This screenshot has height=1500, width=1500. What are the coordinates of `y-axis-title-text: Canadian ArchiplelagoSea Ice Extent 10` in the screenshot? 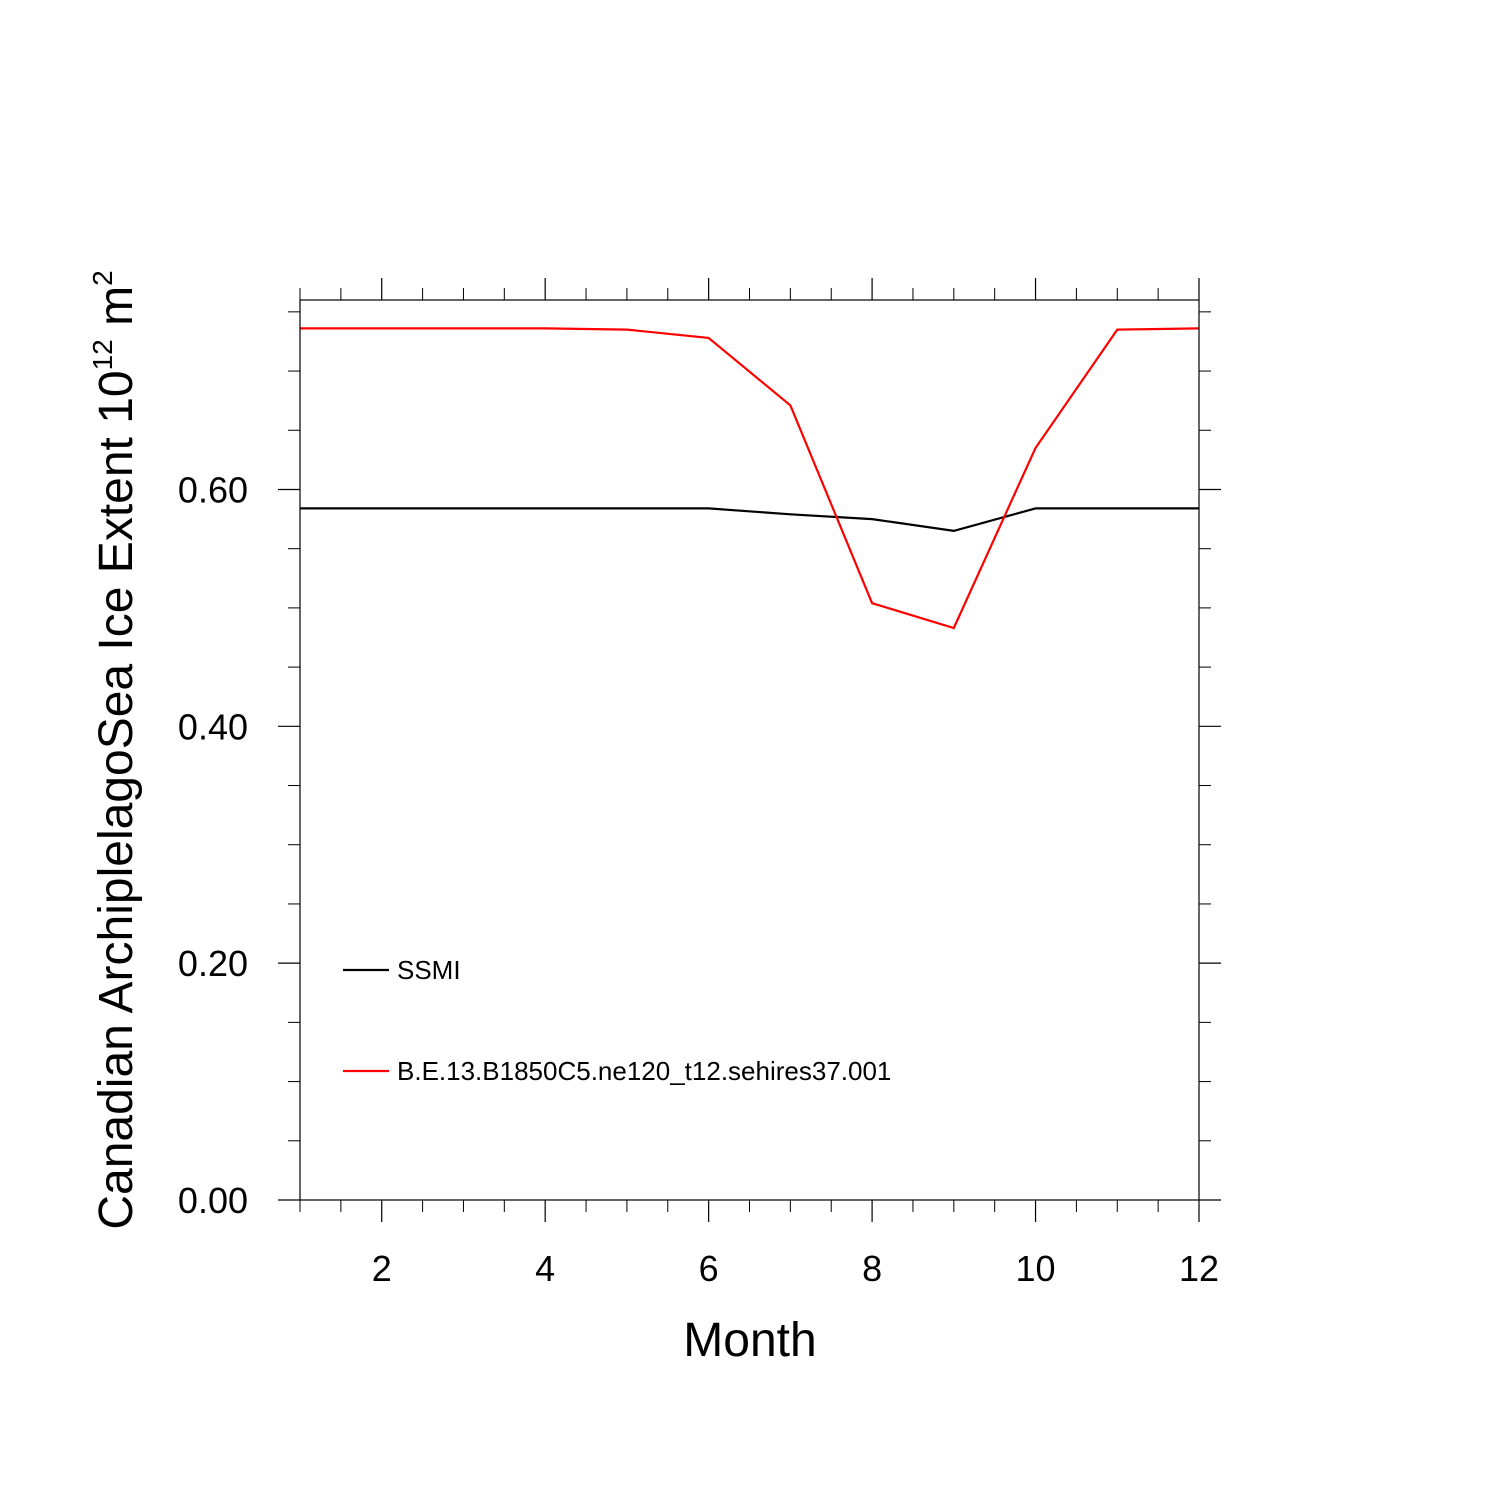 It's located at (116, 799).